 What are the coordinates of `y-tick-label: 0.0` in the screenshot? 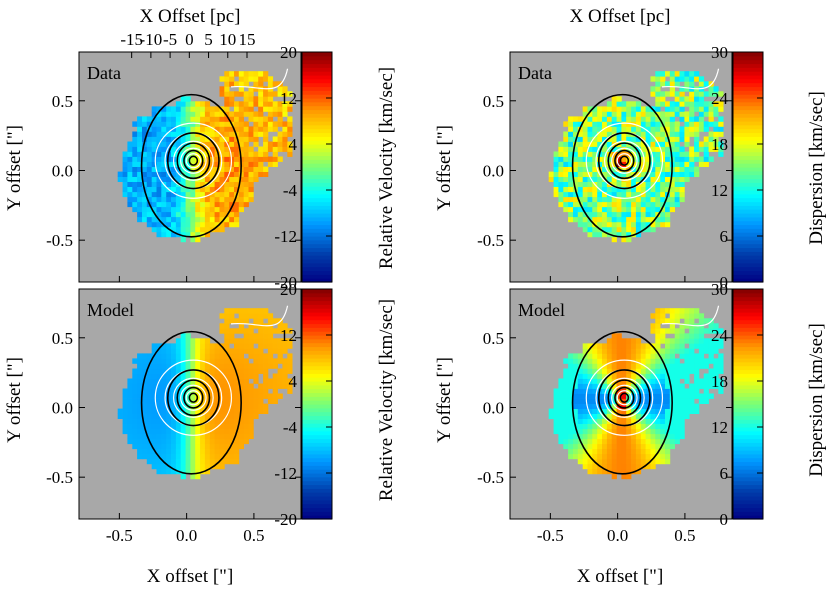 It's located at (493, 407).